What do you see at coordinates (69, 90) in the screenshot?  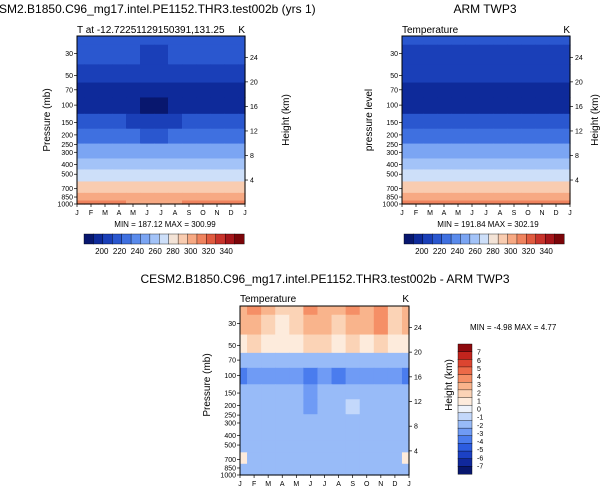 I see `y-tick-label: 70` at bounding box center [69, 90].